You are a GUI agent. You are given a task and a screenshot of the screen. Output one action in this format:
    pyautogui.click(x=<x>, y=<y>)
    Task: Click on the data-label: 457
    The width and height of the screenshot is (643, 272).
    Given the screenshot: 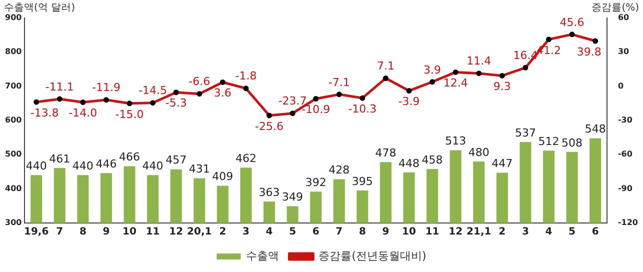 What is the action you would take?
    pyautogui.click(x=176, y=160)
    